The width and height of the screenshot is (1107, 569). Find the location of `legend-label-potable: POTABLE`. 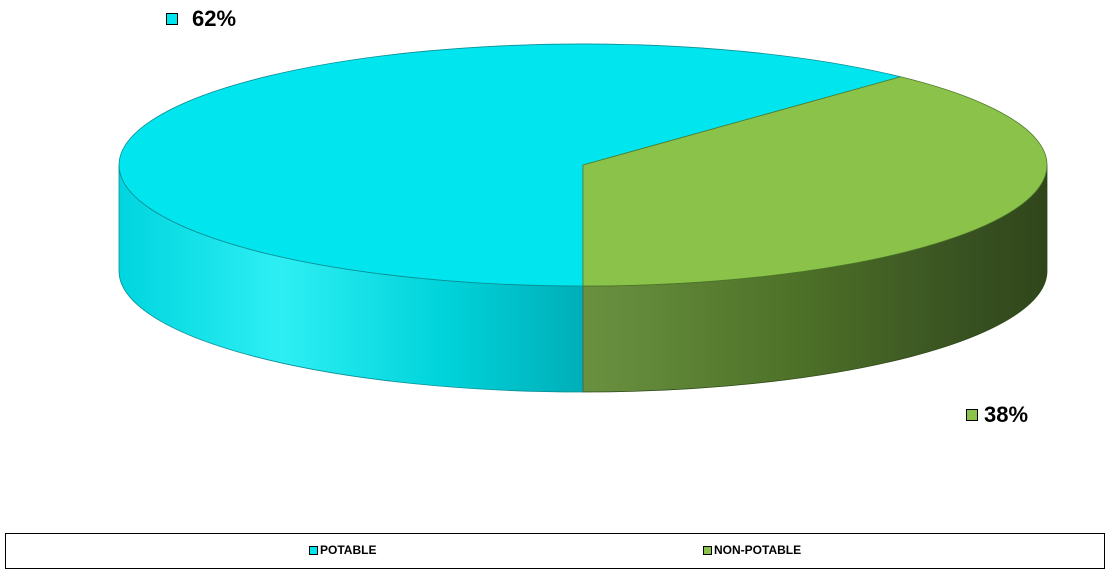

legend-label-potable: POTABLE is located at coordinates (348, 550).